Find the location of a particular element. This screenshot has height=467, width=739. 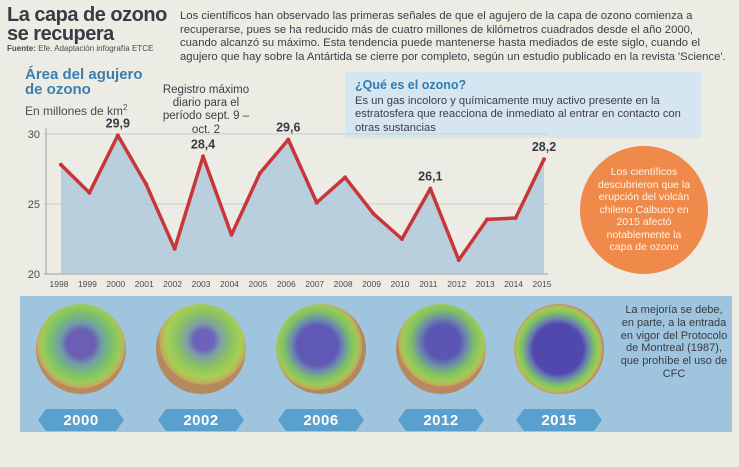

data-label: 29,6 is located at coordinates (288, 128).